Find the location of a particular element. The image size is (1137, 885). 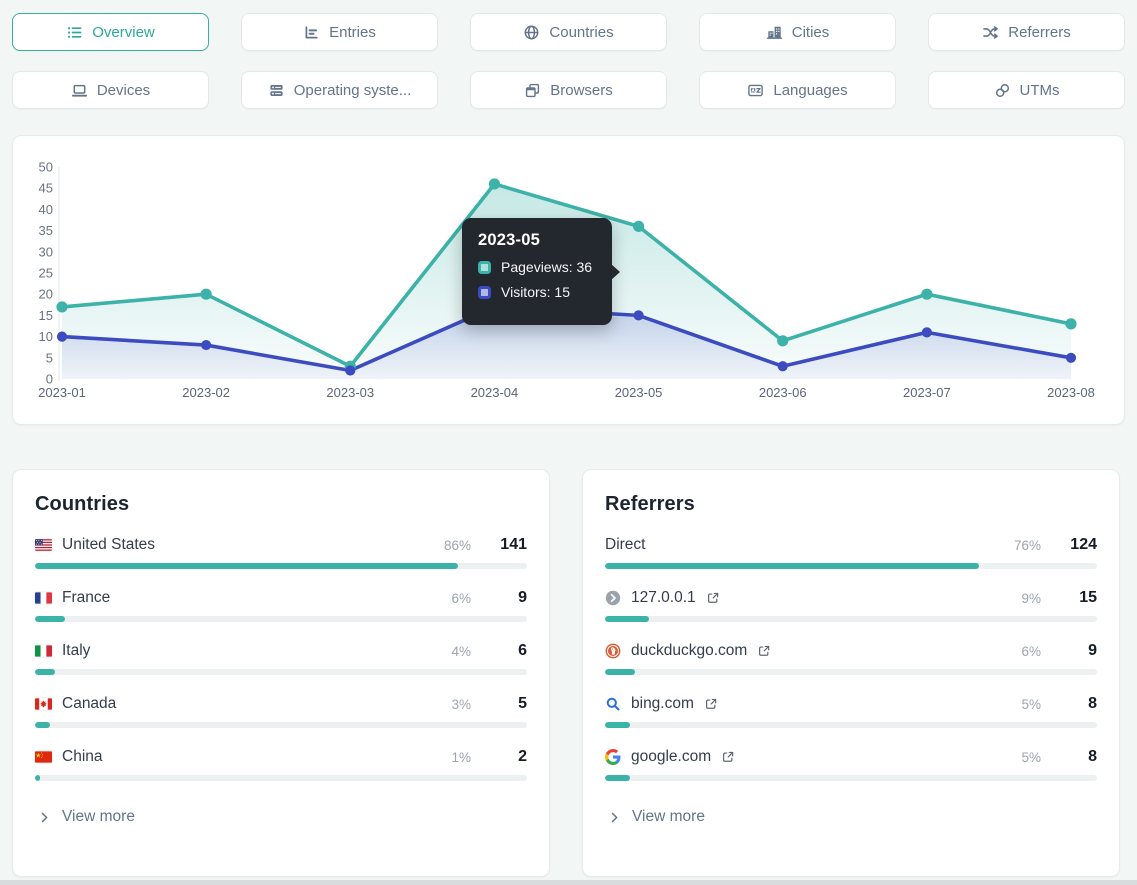

list-item: Direct 76% 124 is located at coordinates (851, 552).